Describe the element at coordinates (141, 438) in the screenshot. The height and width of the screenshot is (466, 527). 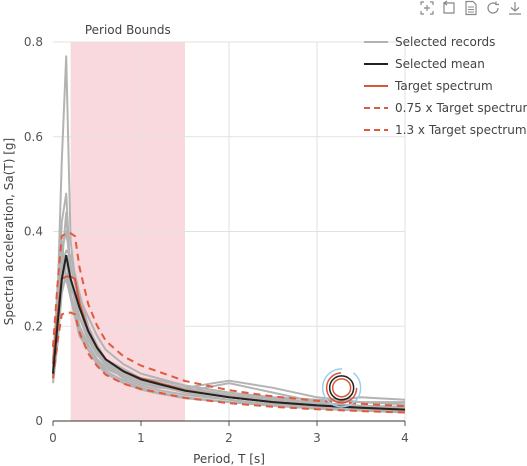
I see `x-tick-label: 1` at that location.